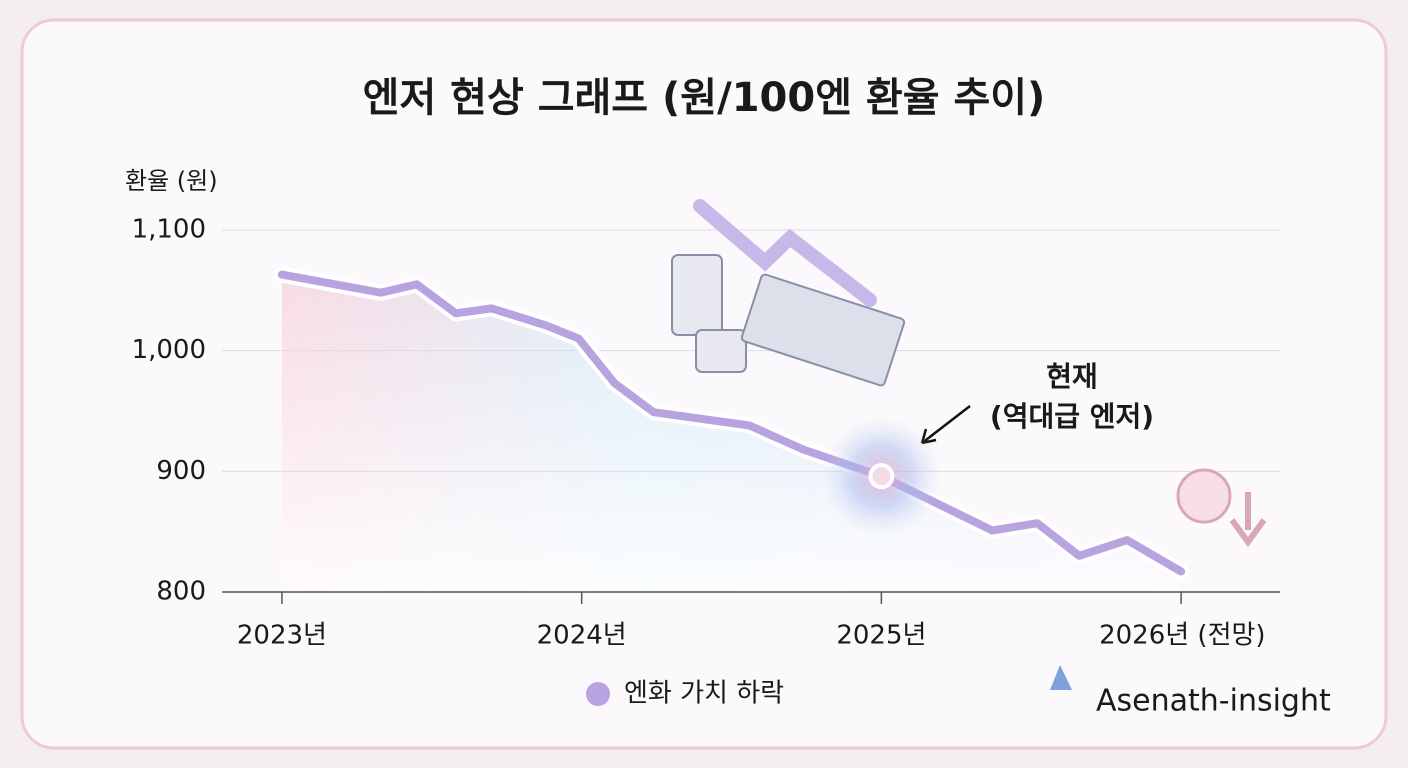  I want to click on annotation-line: (역대급 엔저), so click(1072, 416).